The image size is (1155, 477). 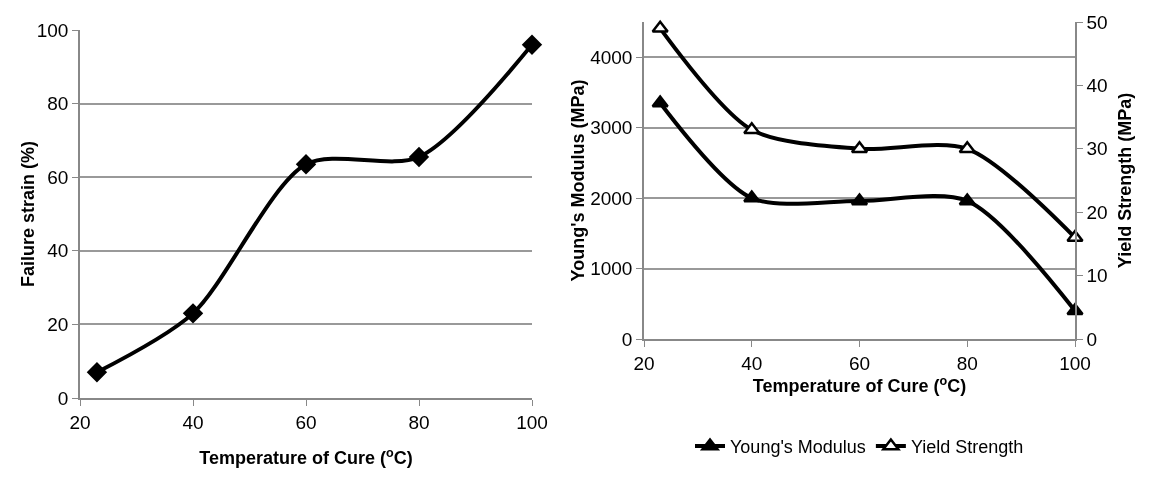 I want to click on y-tick-label: 1000, so click(x=611, y=269).